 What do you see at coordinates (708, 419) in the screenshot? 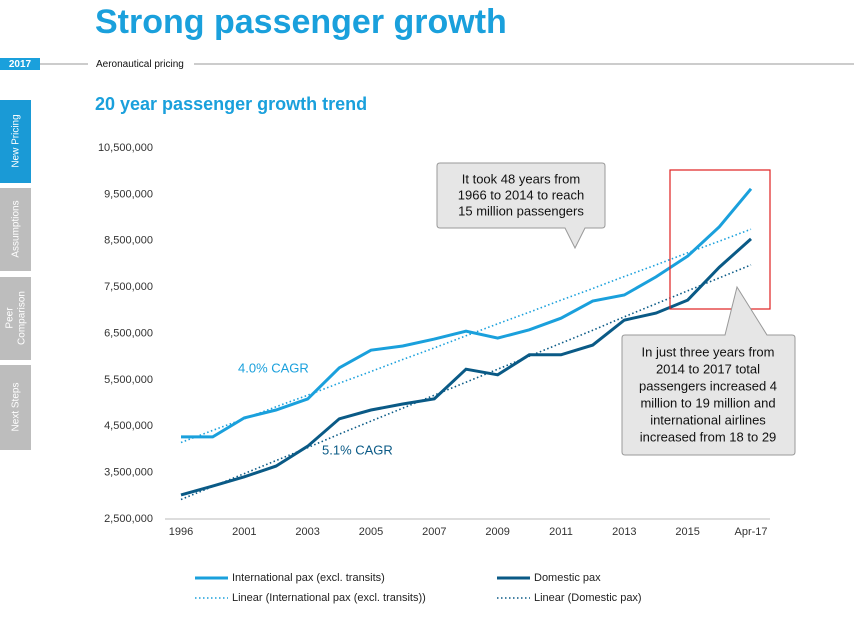
I see `callout-text: international airlines` at bounding box center [708, 419].